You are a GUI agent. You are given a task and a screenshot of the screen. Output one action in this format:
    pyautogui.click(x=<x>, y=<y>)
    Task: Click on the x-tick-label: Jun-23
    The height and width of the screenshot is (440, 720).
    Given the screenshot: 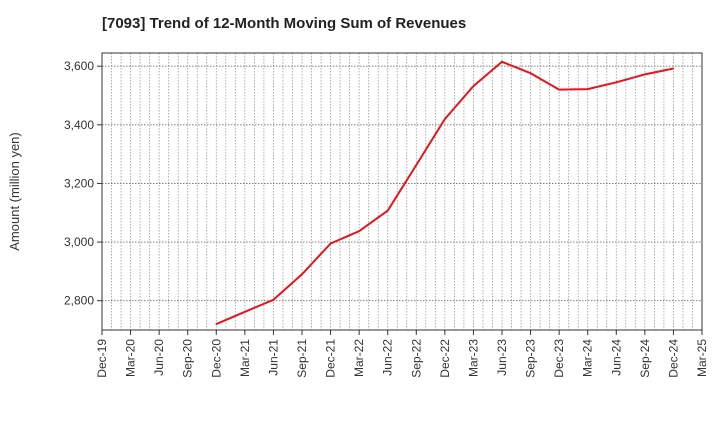 What is the action you would take?
    pyautogui.click(x=502, y=357)
    